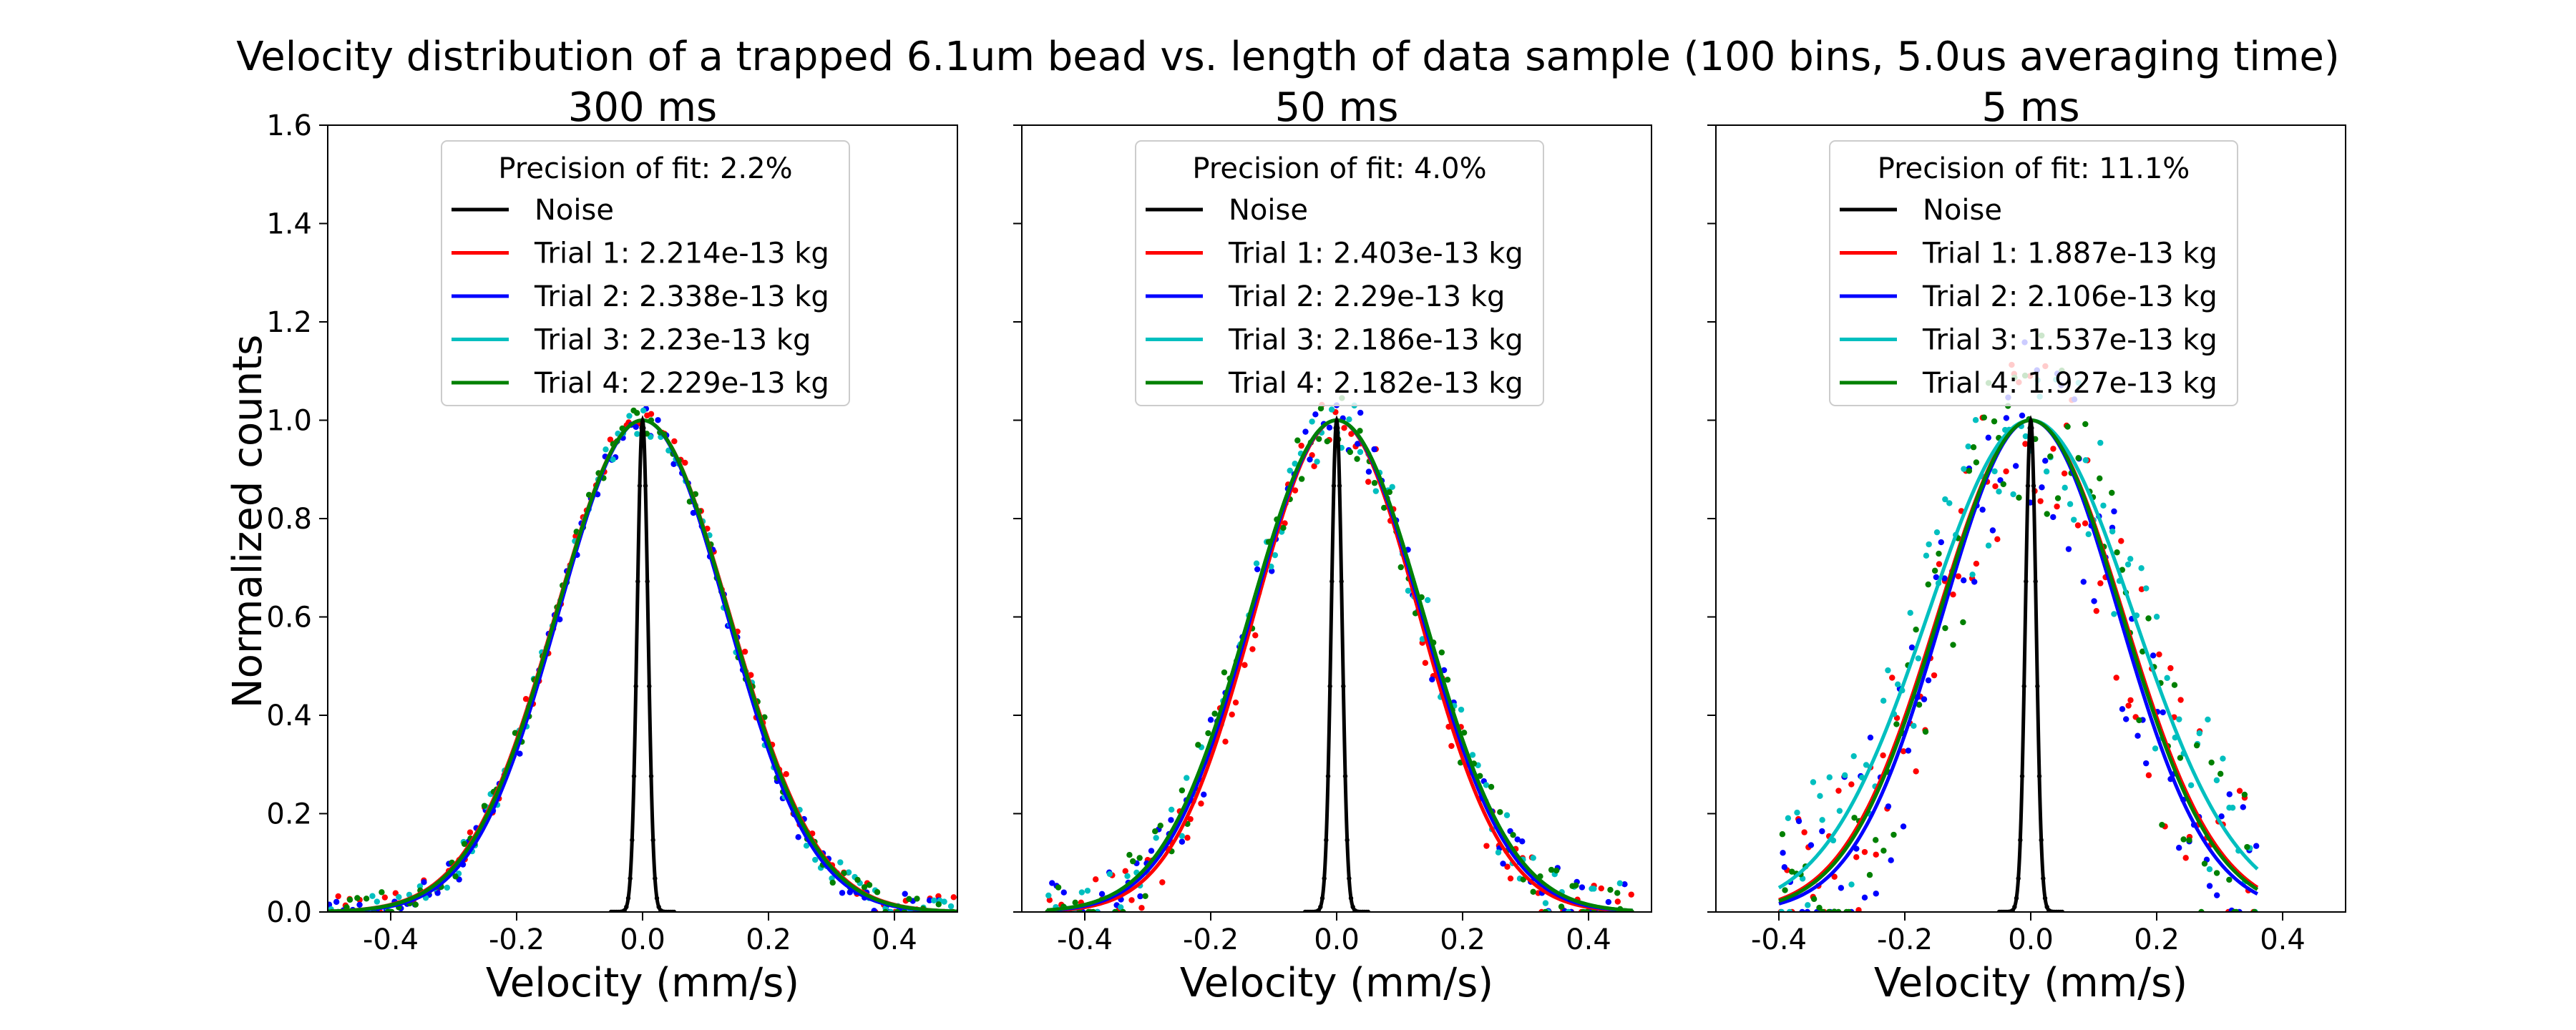  I want to click on legend-entry: Trial 4: 1.927e-13 kg, so click(2070, 384).